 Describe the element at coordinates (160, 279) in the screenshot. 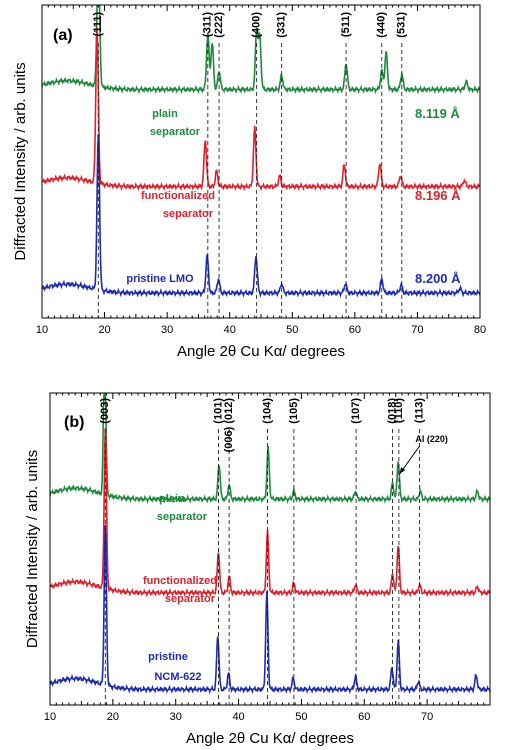

I see `series-label: pristine LMO` at that location.